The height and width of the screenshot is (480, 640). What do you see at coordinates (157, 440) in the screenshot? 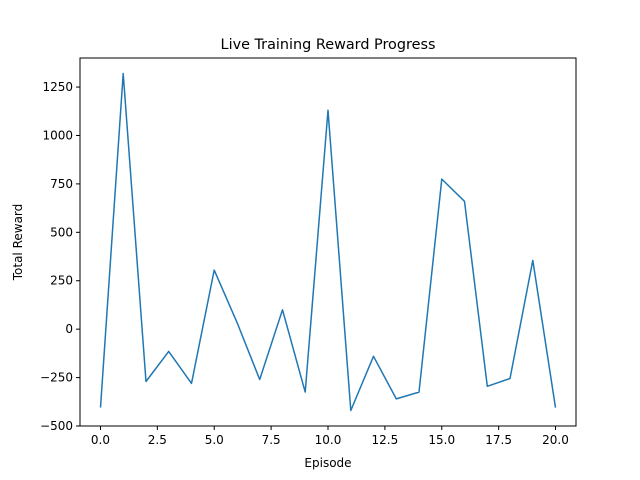
I see `x-tick-label: 2.5` at bounding box center [157, 440].